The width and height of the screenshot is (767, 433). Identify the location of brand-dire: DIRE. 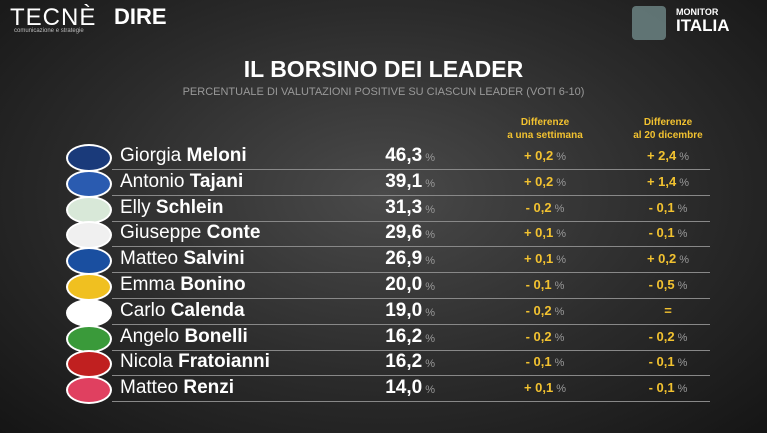
(140, 16).